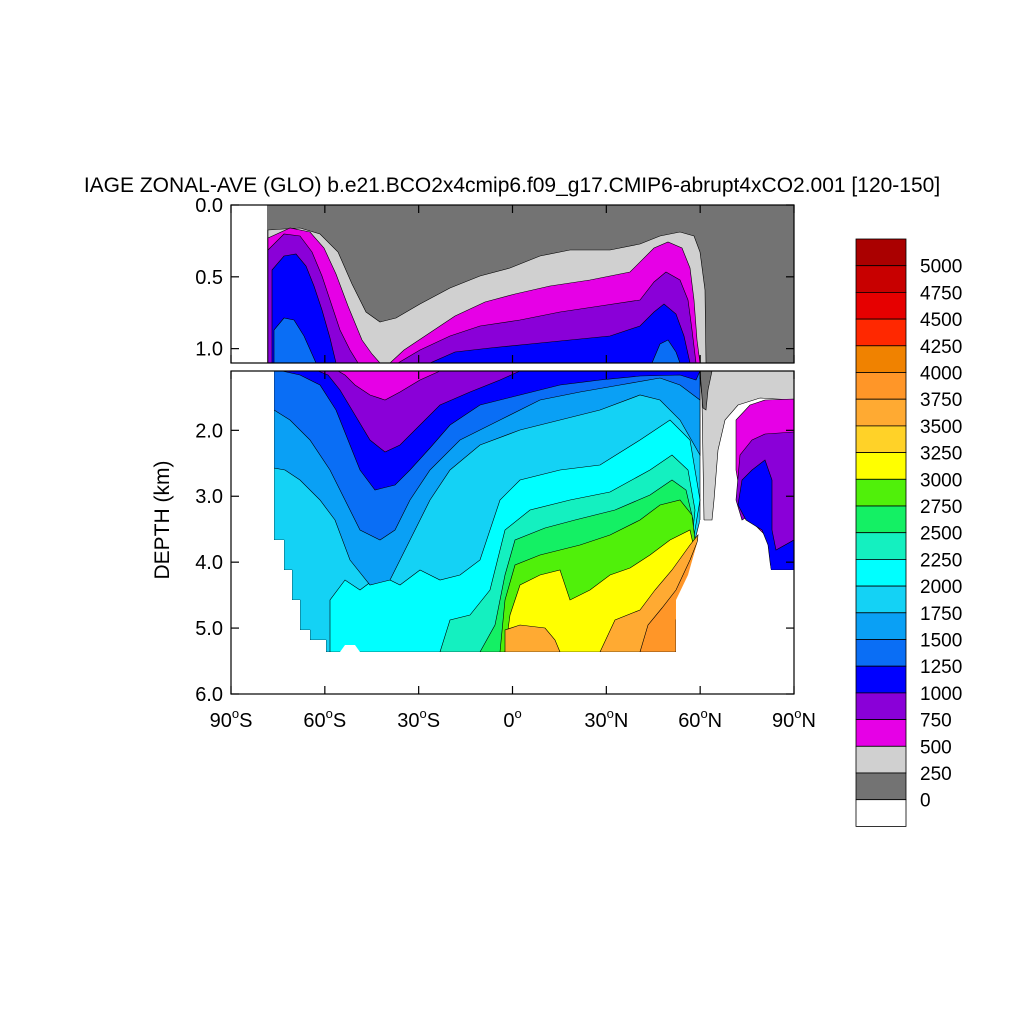 This screenshot has width=1024, height=1024. I want to click on colorbar-label: 1750, so click(941, 614).